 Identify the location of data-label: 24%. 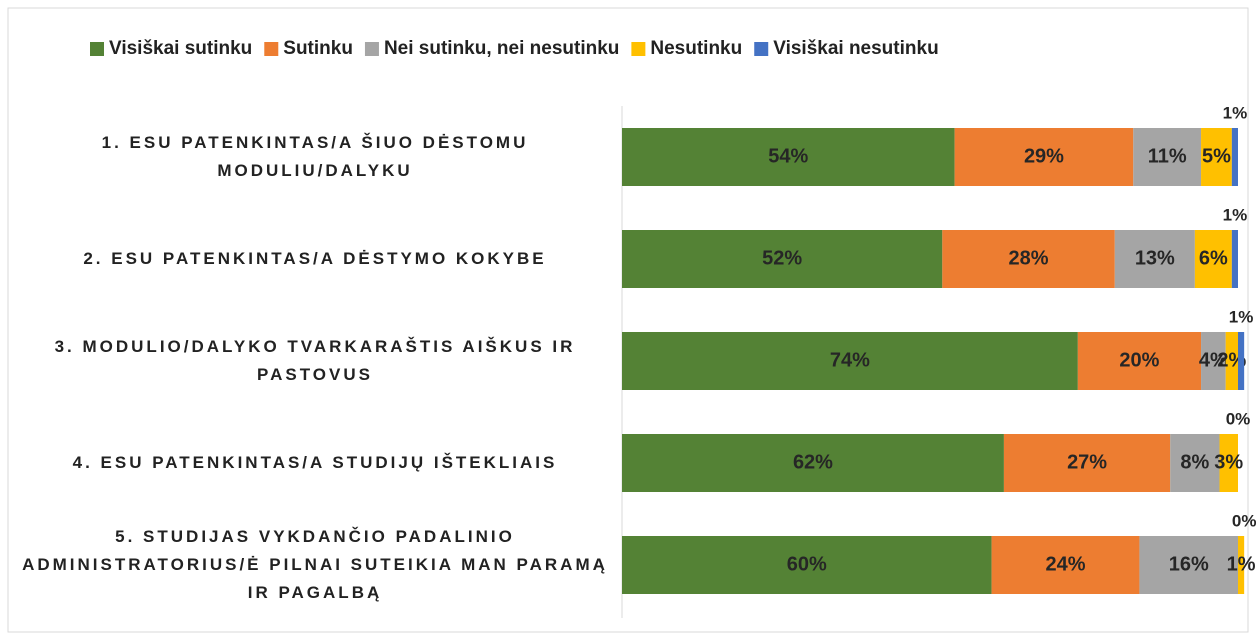
(1066, 564).